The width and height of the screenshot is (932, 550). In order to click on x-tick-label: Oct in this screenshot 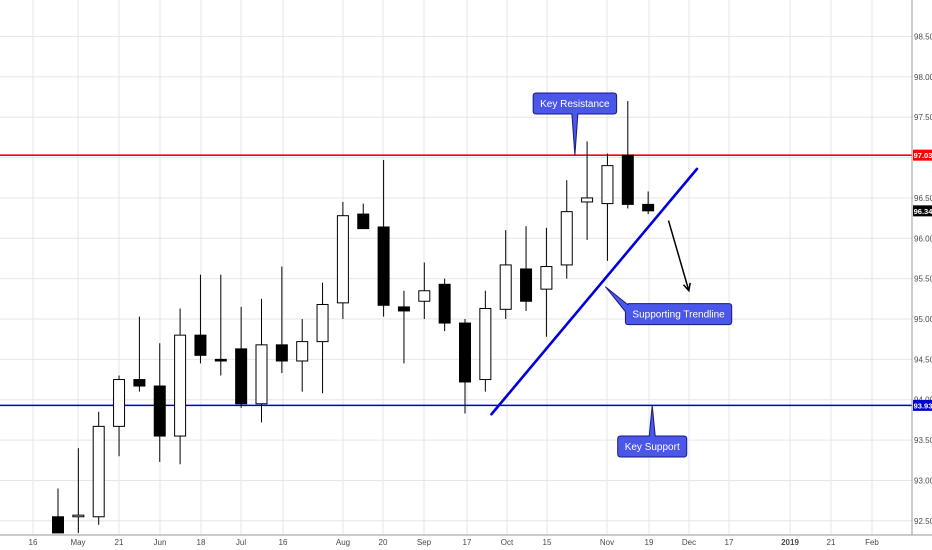, I will do `click(507, 542)`.